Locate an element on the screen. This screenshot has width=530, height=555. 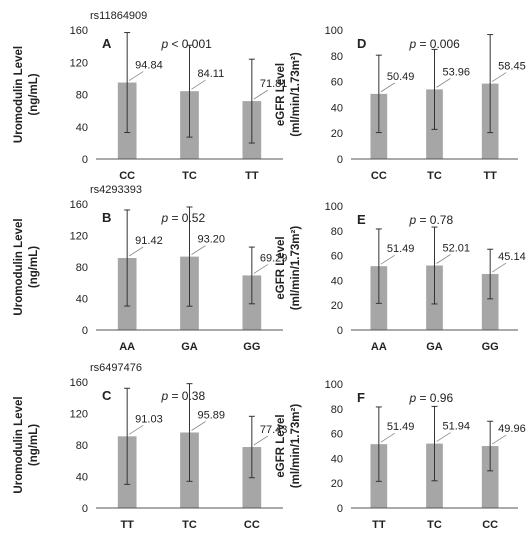
data-label: 50.49 is located at coordinates (401, 77).